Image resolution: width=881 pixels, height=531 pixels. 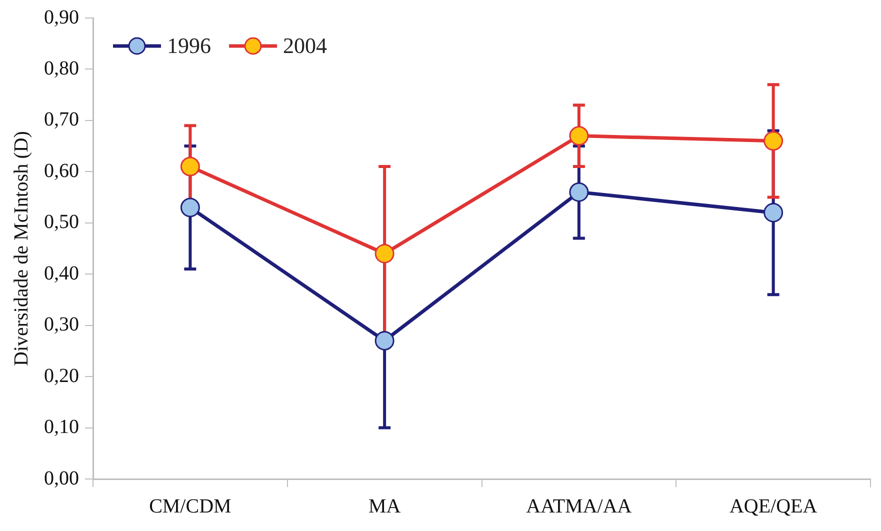 What do you see at coordinates (21, 248) in the screenshot?
I see `y-axis-title: Diversidade de McIntosh (D)` at bounding box center [21, 248].